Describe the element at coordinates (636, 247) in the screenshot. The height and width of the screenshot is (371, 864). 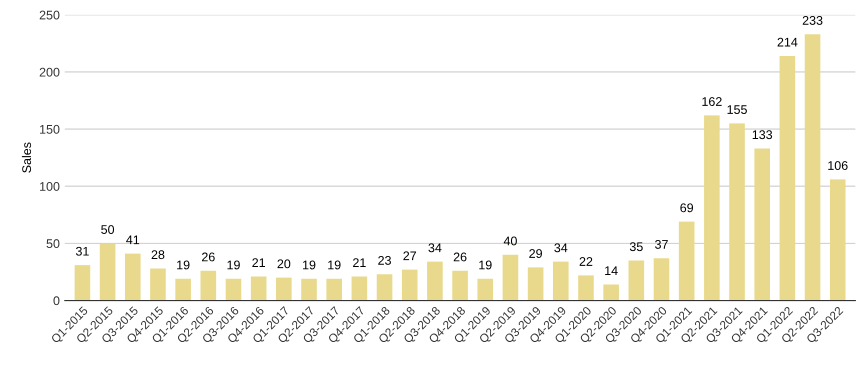
I see `data-label: 35` at that location.